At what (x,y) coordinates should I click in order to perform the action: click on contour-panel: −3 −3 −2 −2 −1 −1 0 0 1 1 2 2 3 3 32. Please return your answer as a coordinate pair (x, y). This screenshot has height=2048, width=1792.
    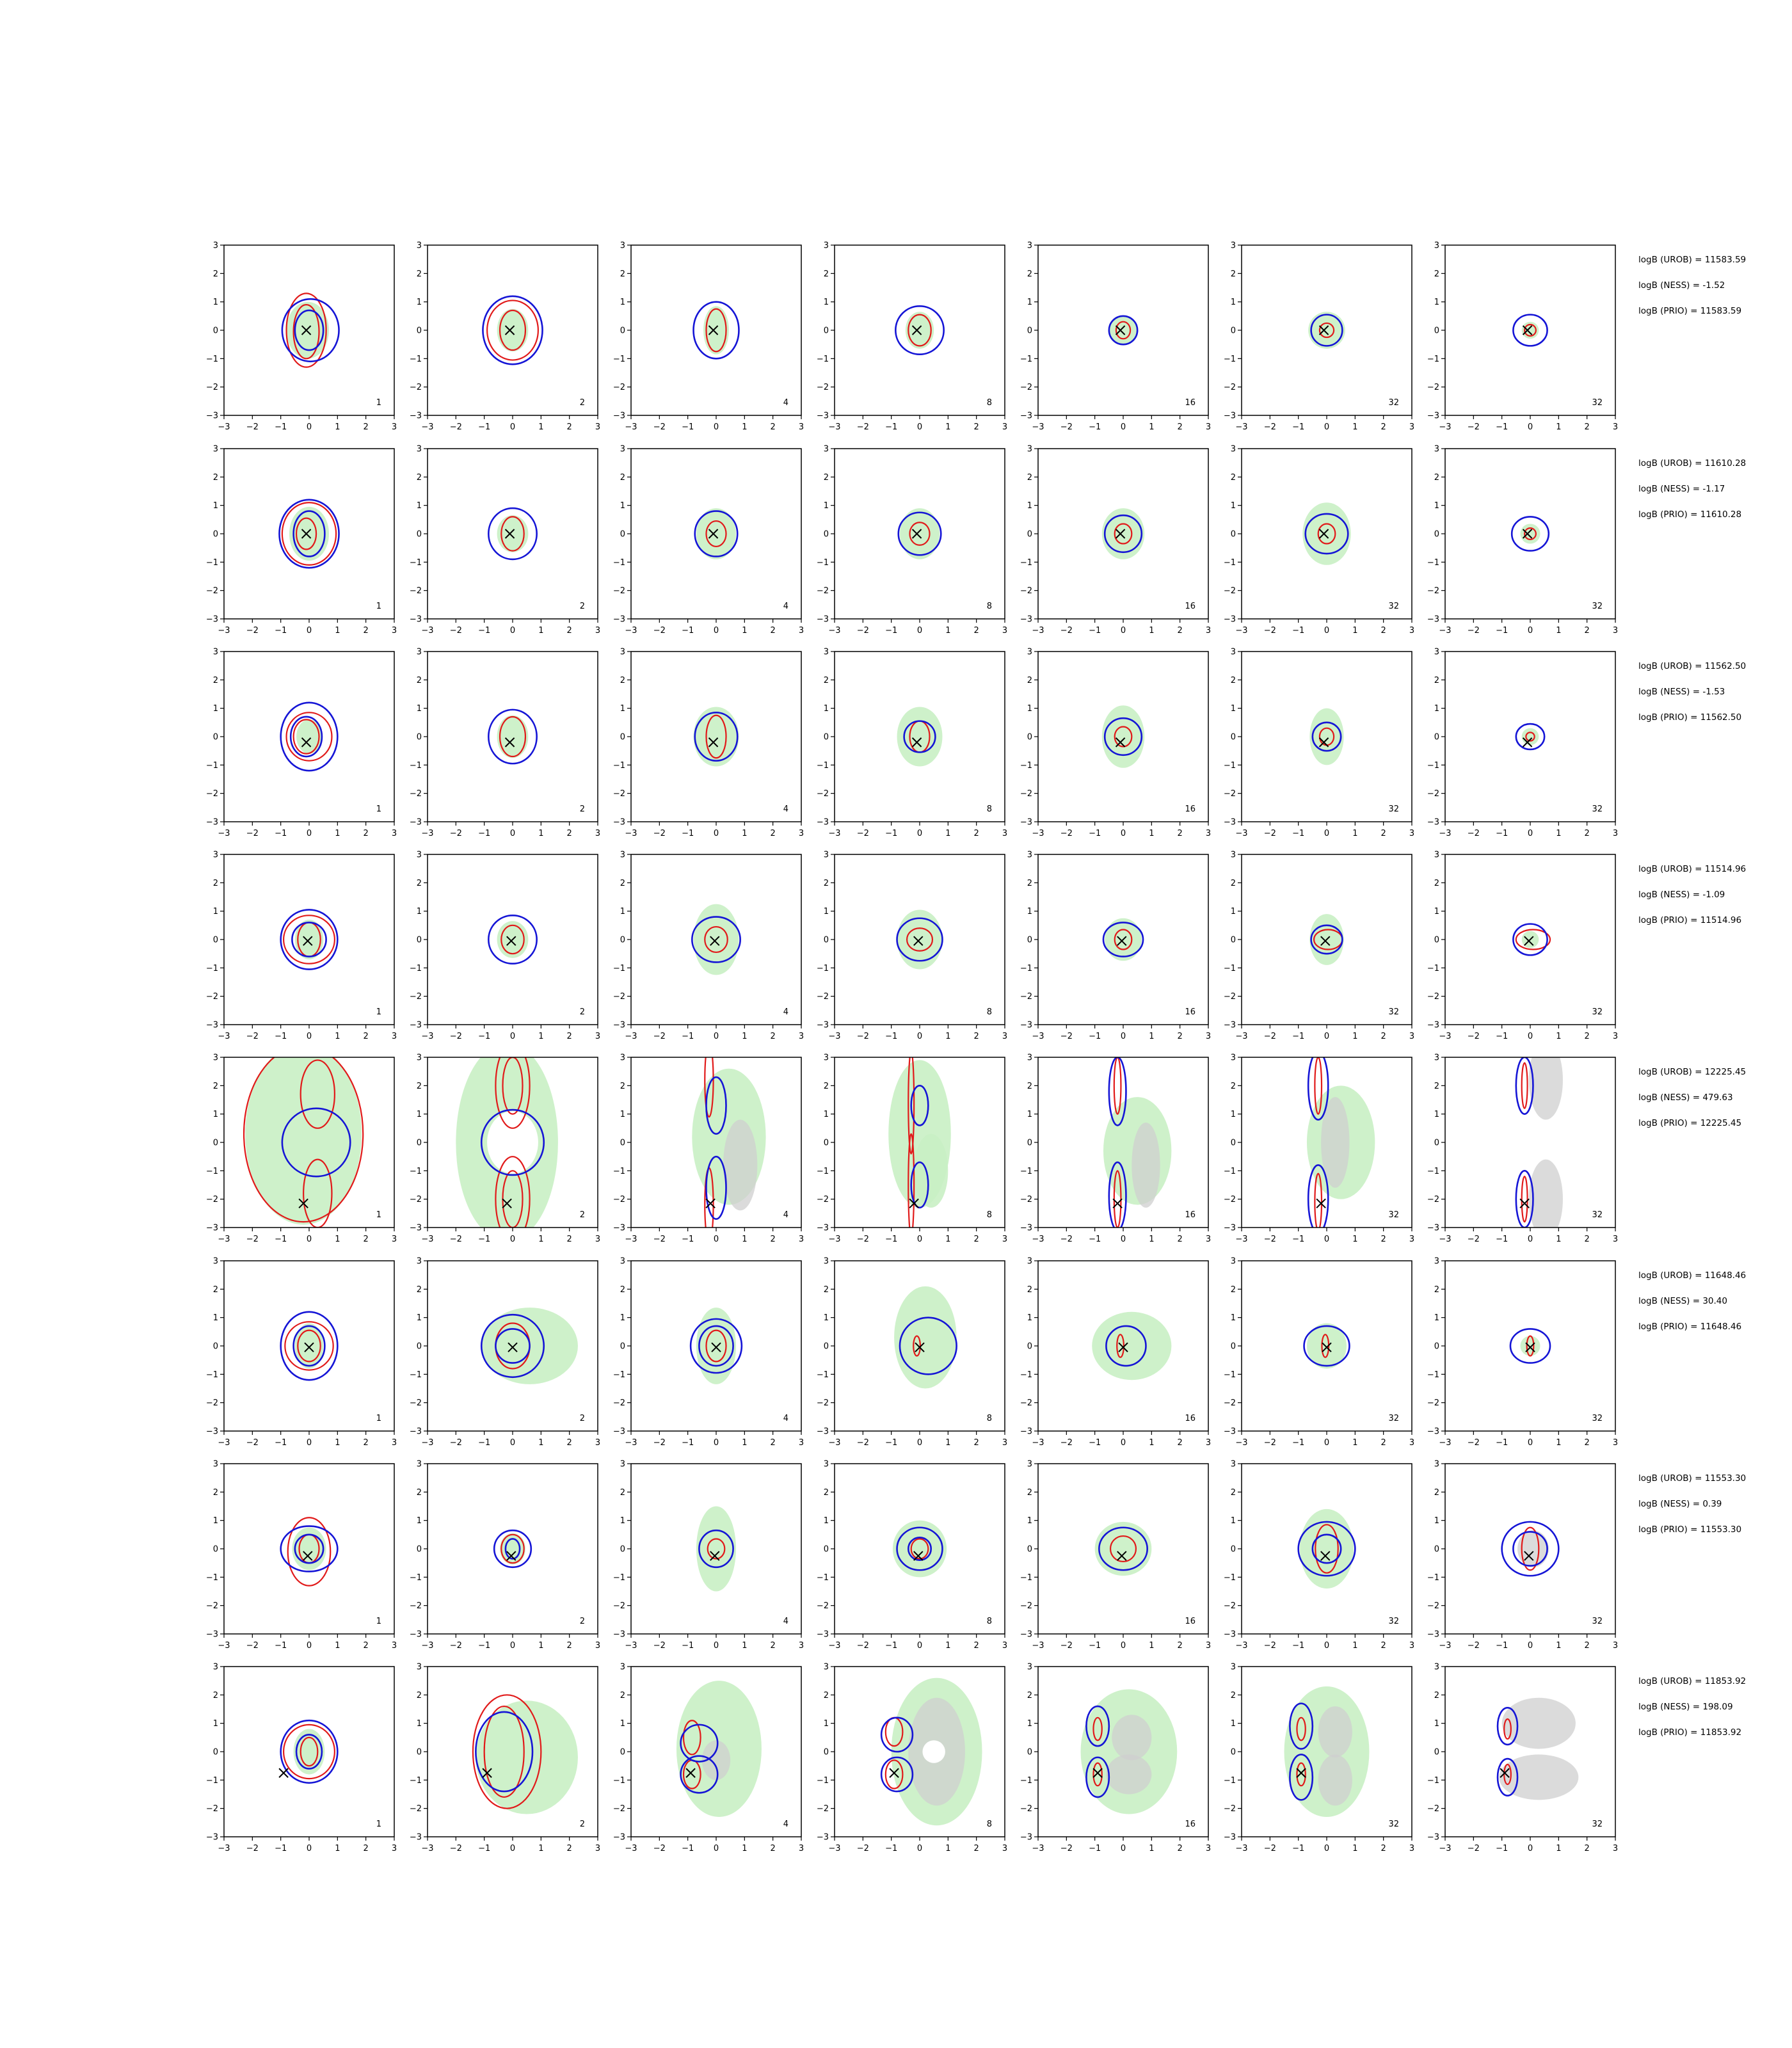
    Looking at the image, I should click on (1319, 946).